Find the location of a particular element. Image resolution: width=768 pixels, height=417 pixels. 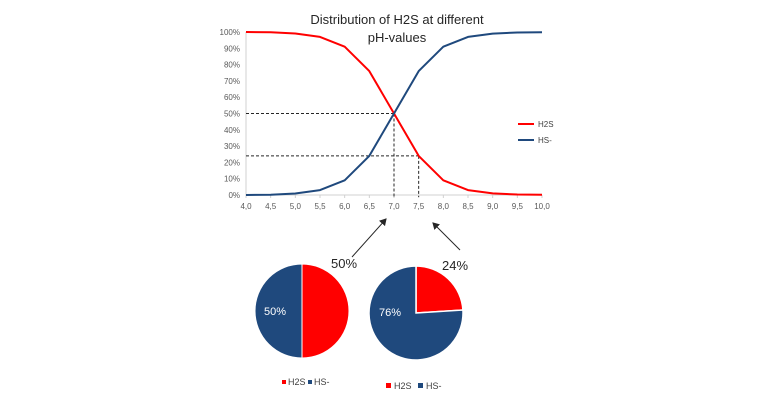

x-tick-label: 6,0 is located at coordinates (345, 206).